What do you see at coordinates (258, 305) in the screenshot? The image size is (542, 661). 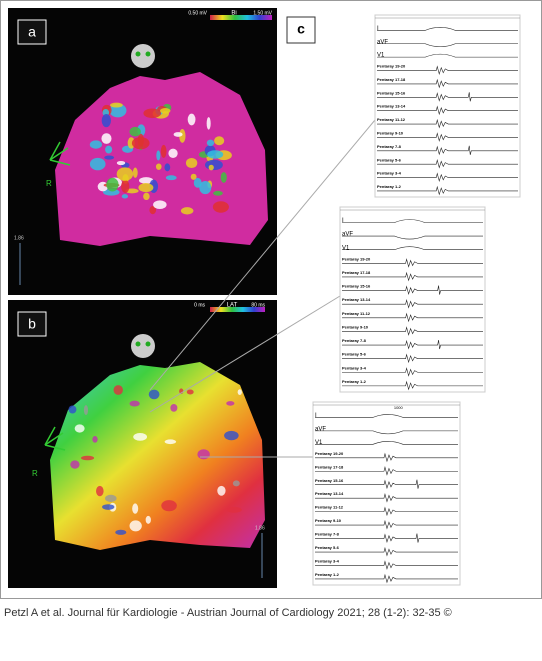 I see `scale-max: 80 ms` at bounding box center [258, 305].